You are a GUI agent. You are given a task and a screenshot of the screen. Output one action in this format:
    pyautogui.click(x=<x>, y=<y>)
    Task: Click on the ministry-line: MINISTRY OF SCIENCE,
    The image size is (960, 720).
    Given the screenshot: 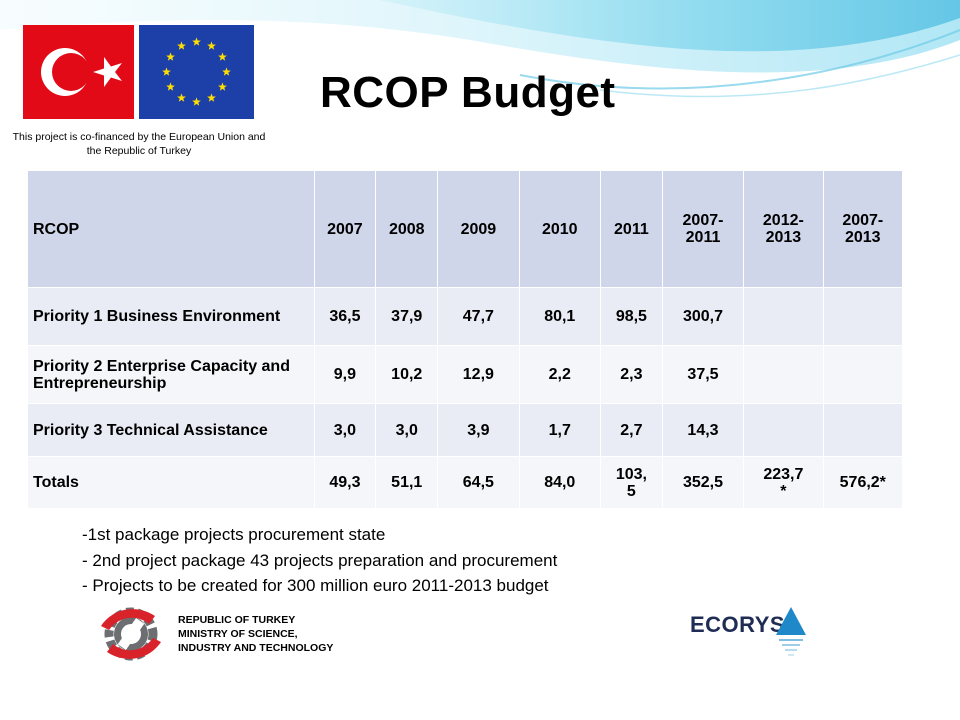 What is the action you would take?
    pyautogui.click(x=238, y=634)
    